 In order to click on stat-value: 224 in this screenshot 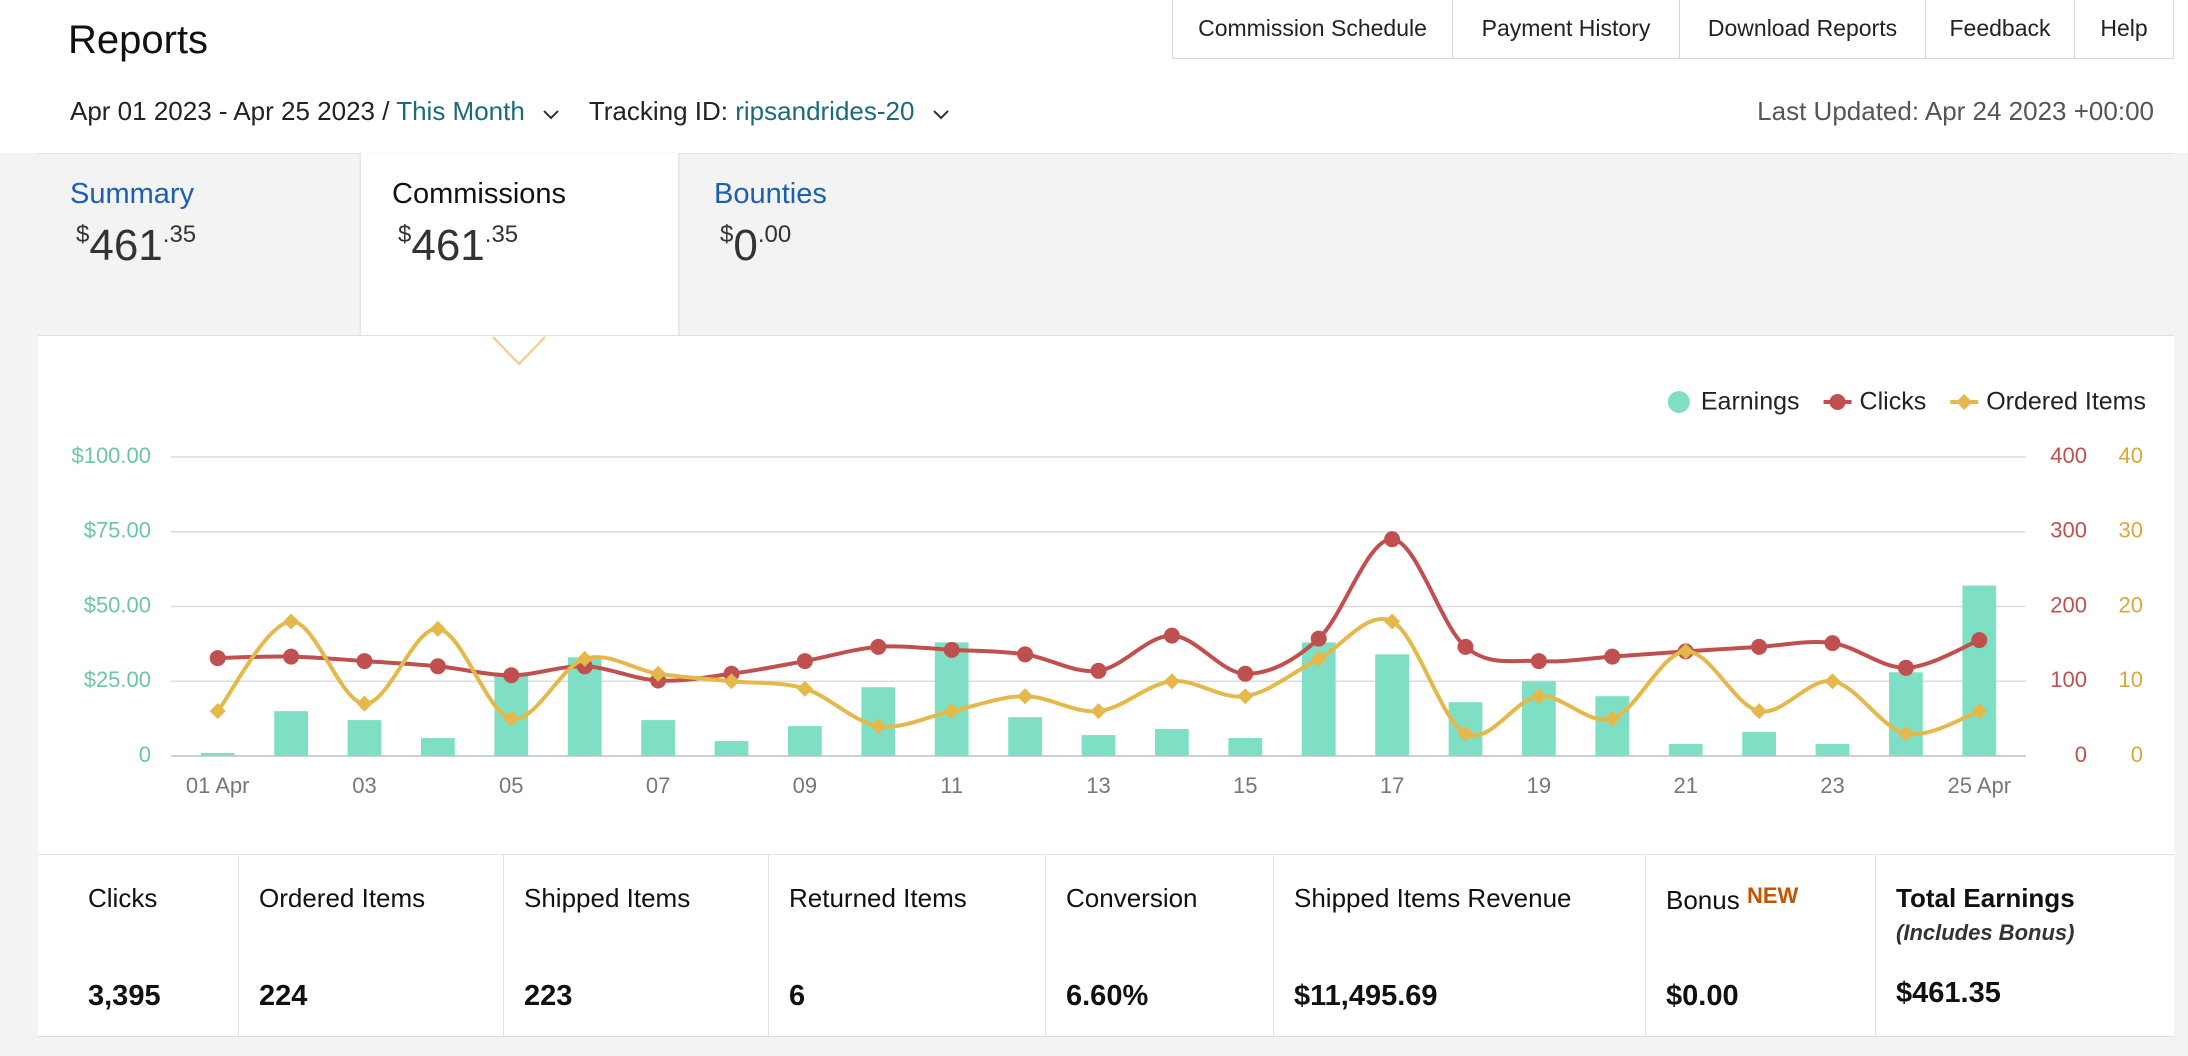, I will do `click(283, 996)`.